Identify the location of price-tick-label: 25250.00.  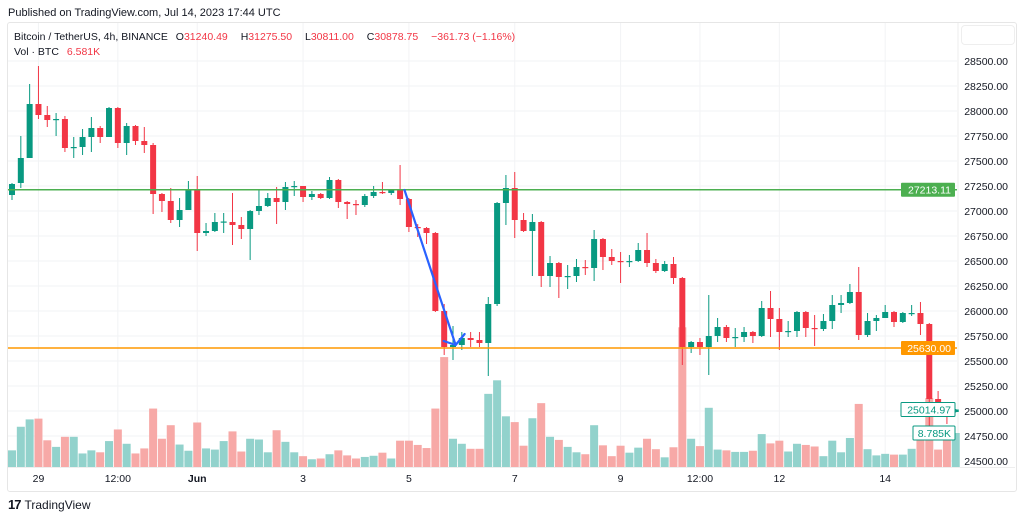
(986, 387).